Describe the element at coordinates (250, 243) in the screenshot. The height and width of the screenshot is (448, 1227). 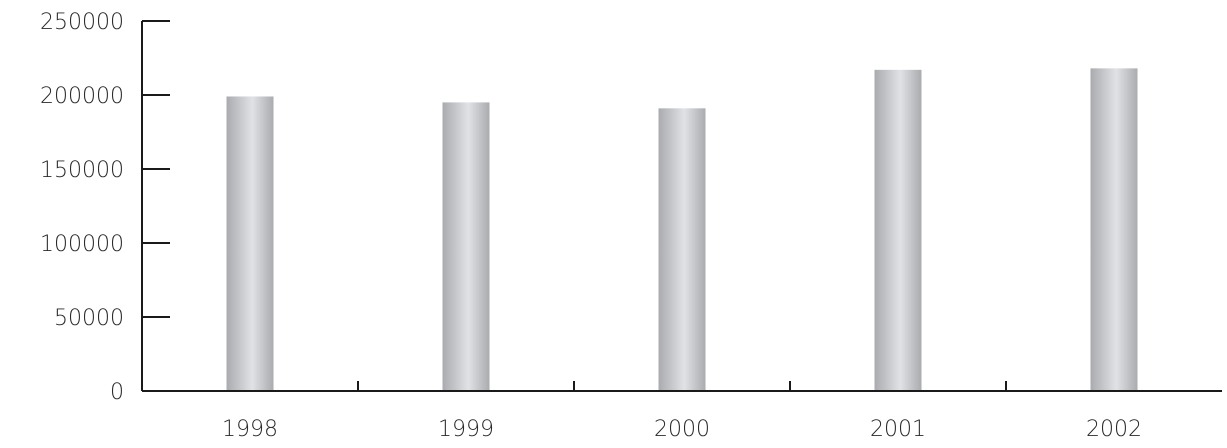
I see `bar-1998` at that location.